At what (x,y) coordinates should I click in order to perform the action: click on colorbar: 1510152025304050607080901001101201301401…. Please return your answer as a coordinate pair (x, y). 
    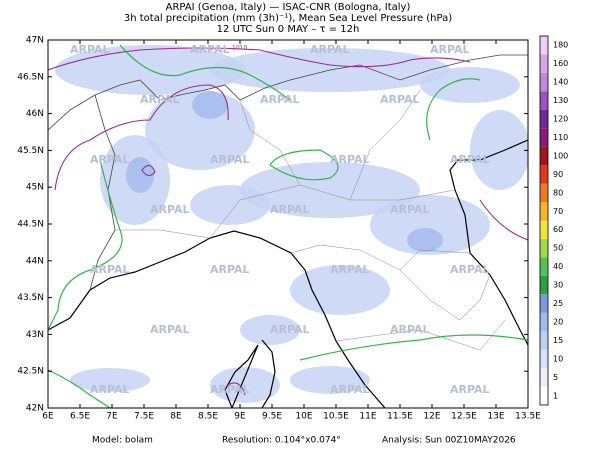
    Looking at the image, I should click on (553, 220).